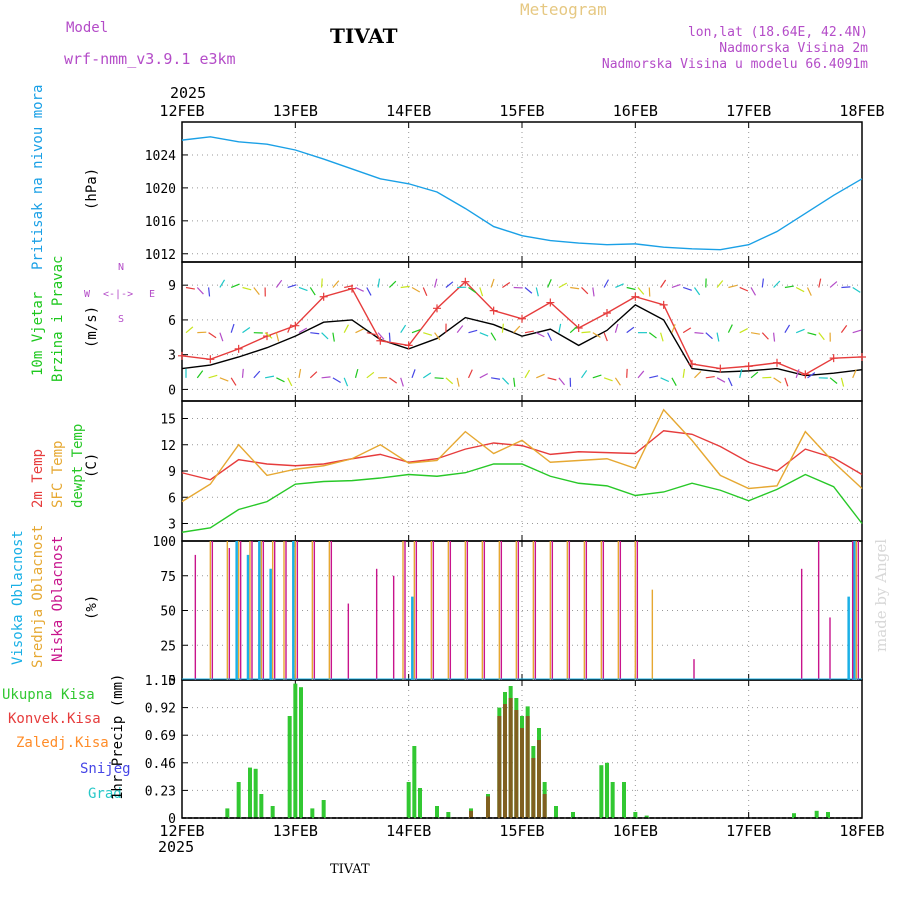  What do you see at coordinates (118, 294) in the screenshot?
I see `wind-dir-compass: <-|->` at bounding box center [118, 294].